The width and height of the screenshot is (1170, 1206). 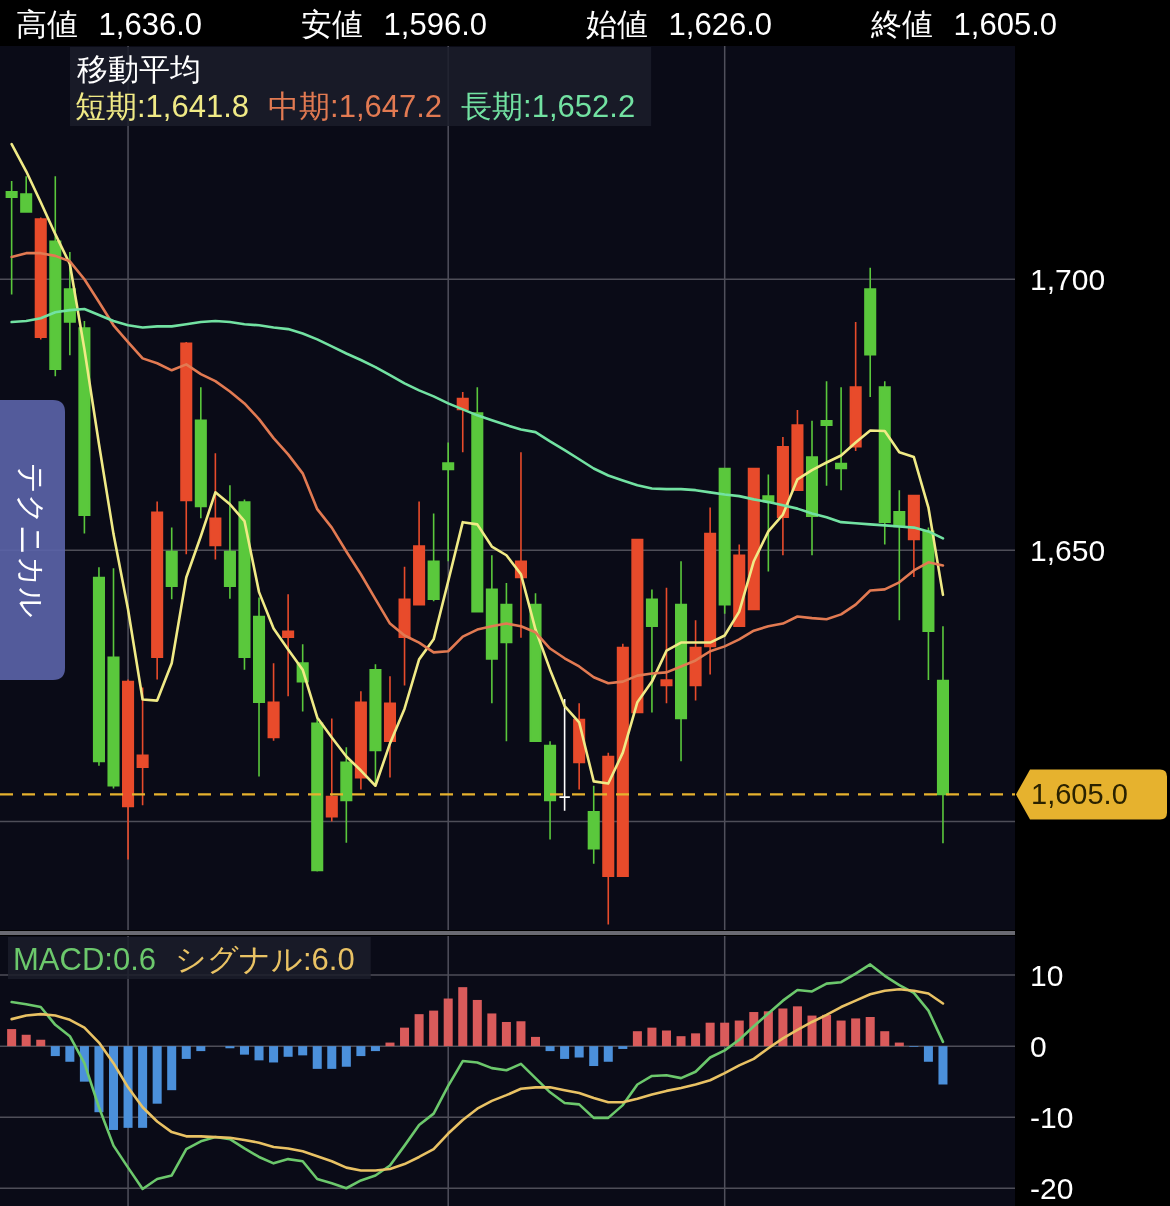 What do you see at coordinates (1052, 1188) in the screenshot?
I see `y-tick-label: -20` at bounding box center [1052, 1188].